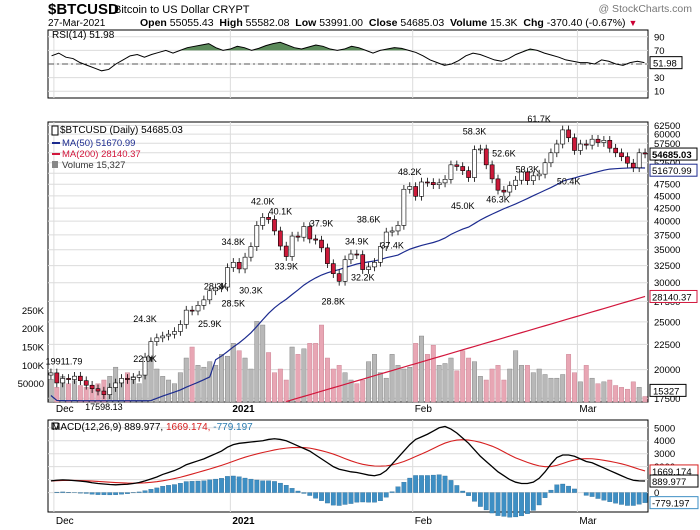 The image size is (700, 530). What do you see at coordinates (83, 35) in the screenshot?
I see `rsi-legend: RSI(14) 51.98` at bounding box center [83, 35].